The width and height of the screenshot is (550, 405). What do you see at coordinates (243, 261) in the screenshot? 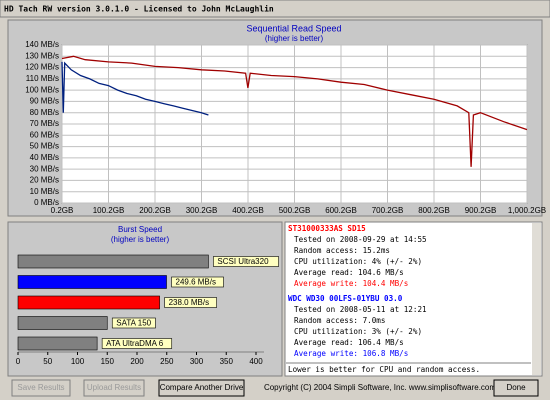
I see `bar-label: SCSI Ultra320` at bounding box center [243, 261].